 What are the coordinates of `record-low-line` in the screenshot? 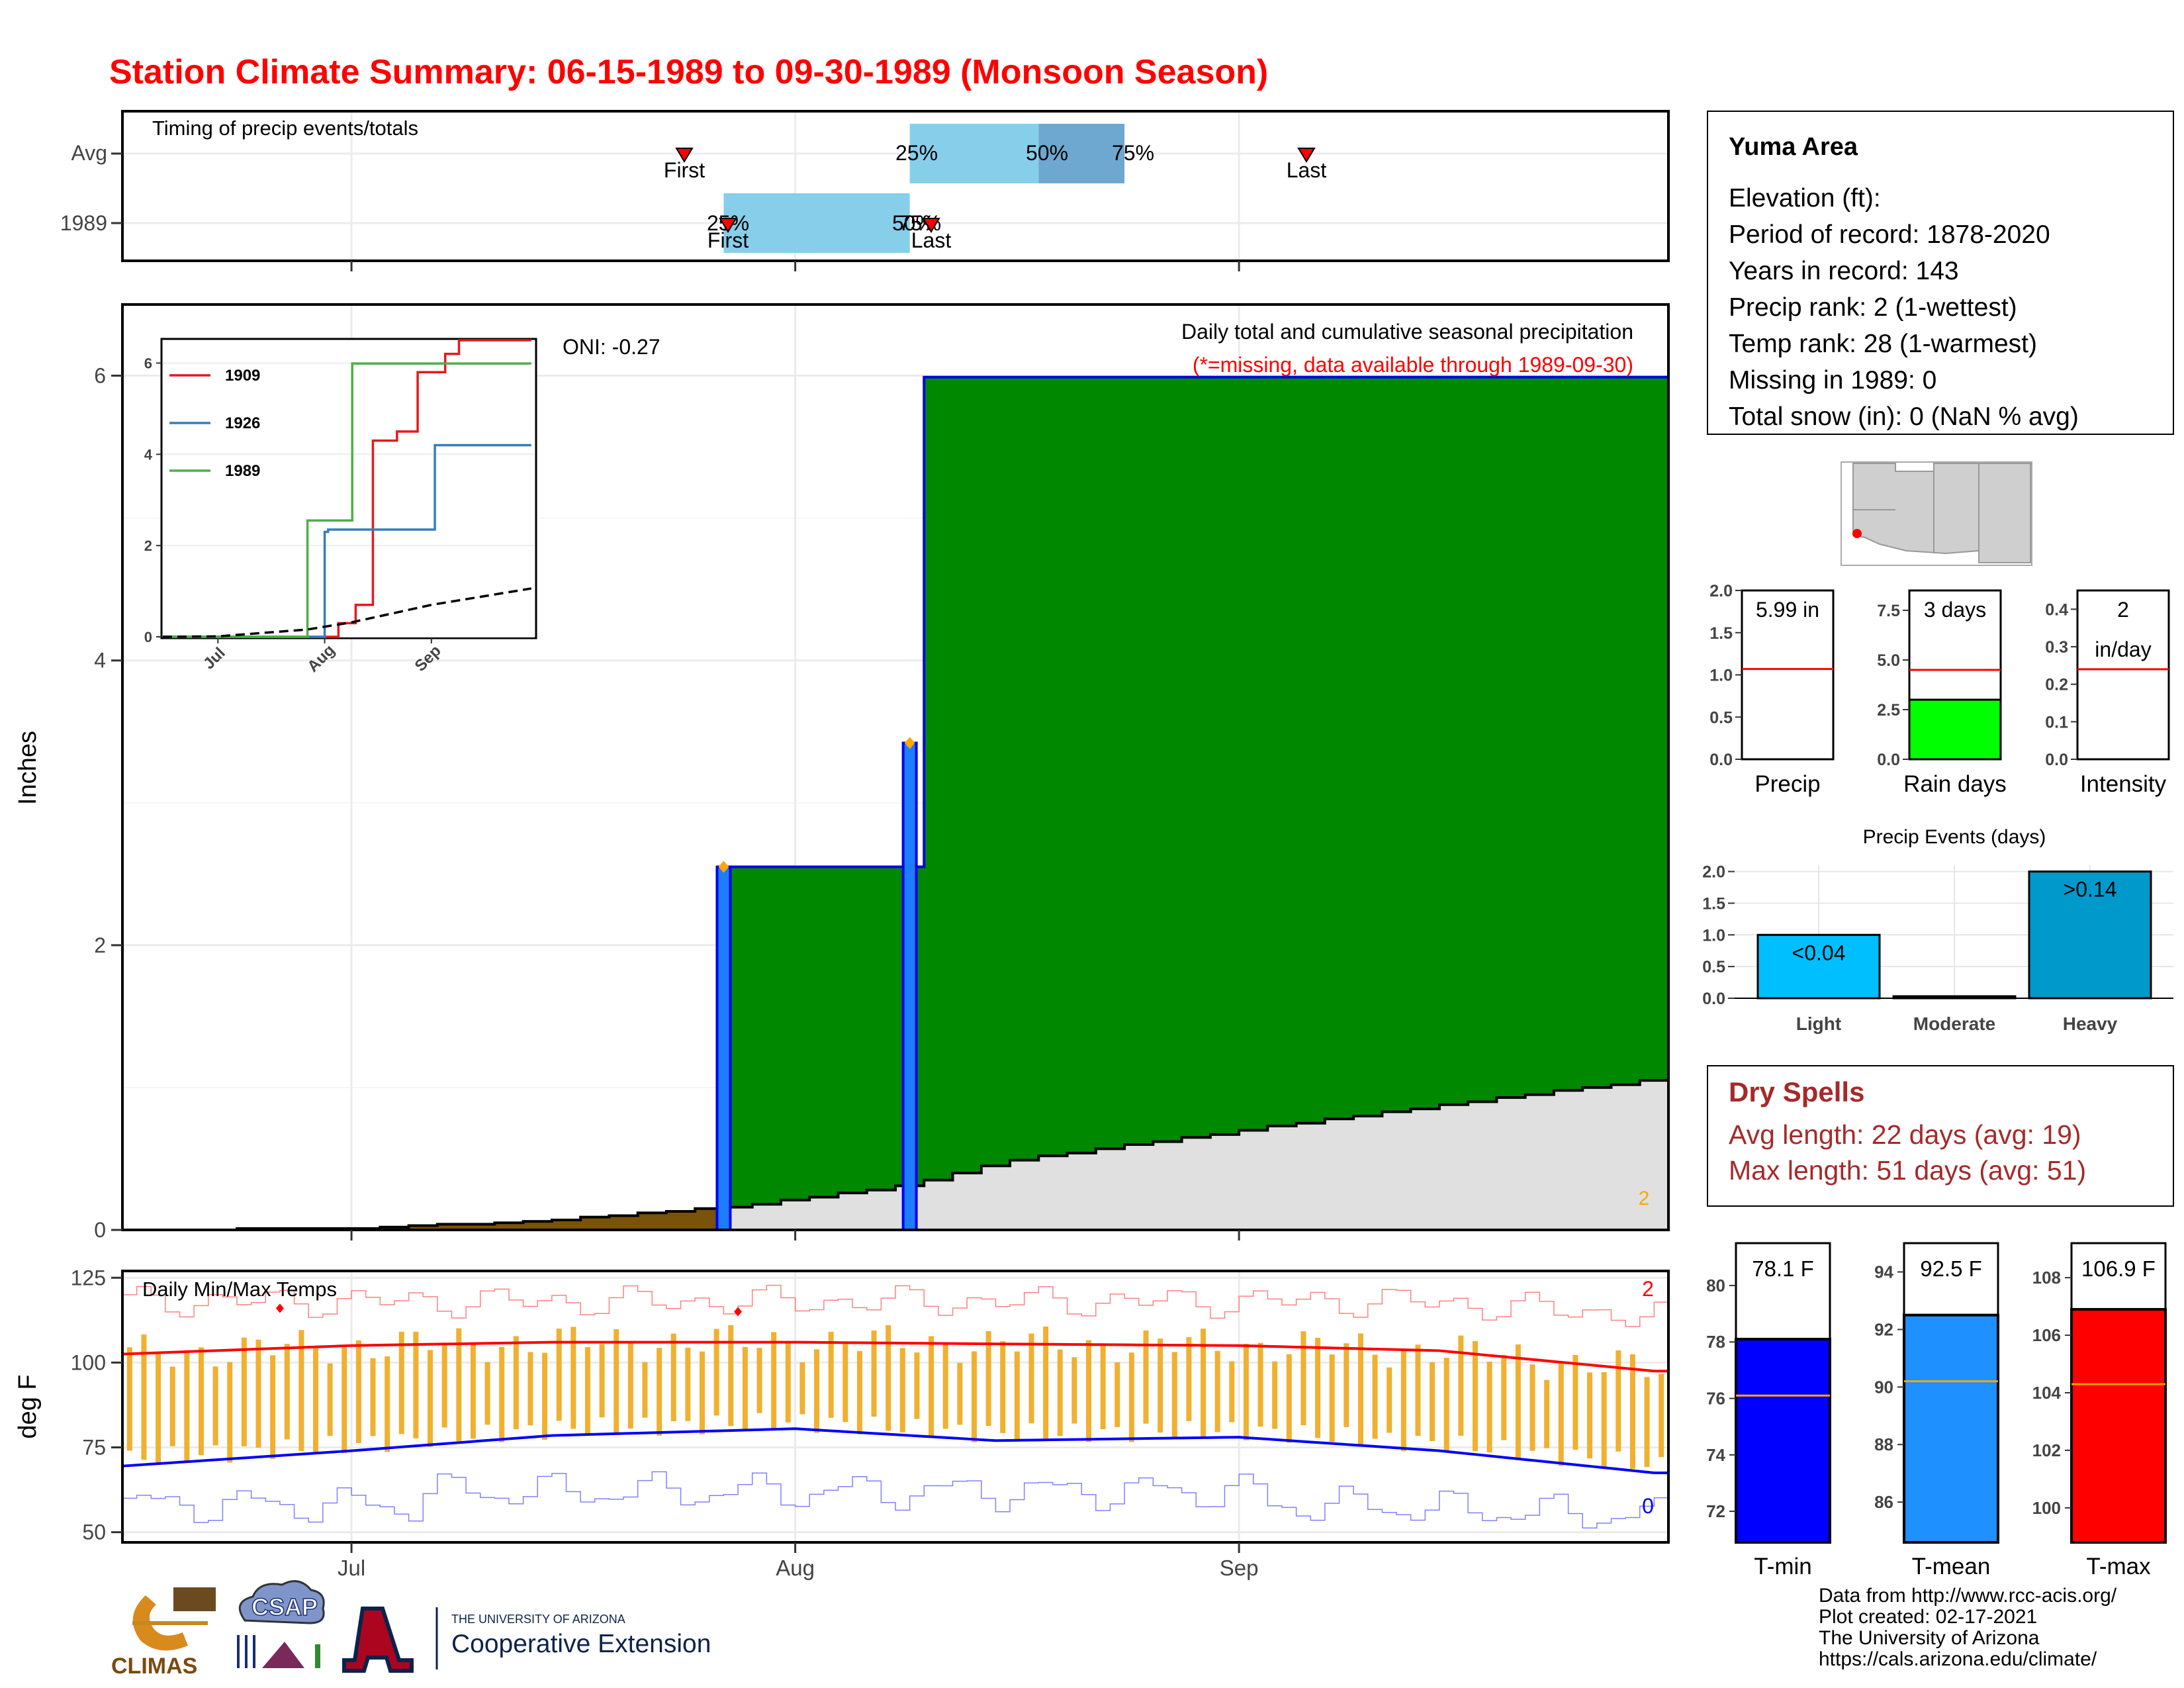 It's located at (896, 1499).